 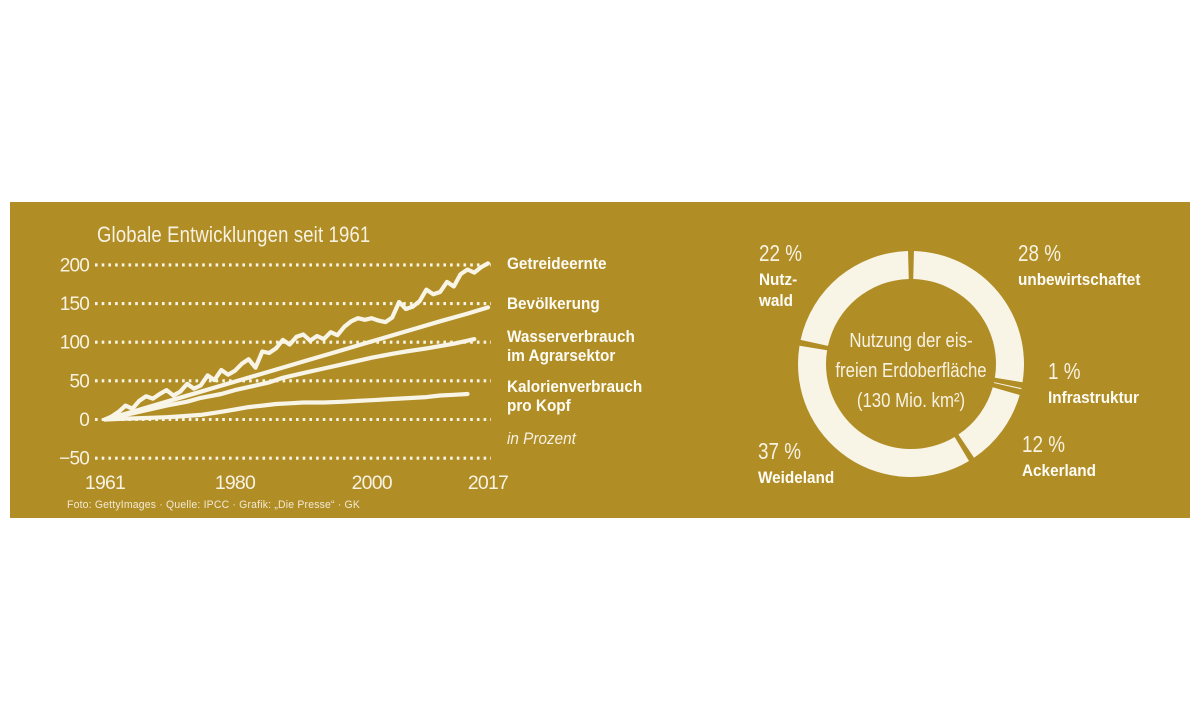 What do you see at coordinates (1079, 279) in the screenshot?
I see `slice-label-line: unbewirtschaftet` at bounding box center [1079, 279].